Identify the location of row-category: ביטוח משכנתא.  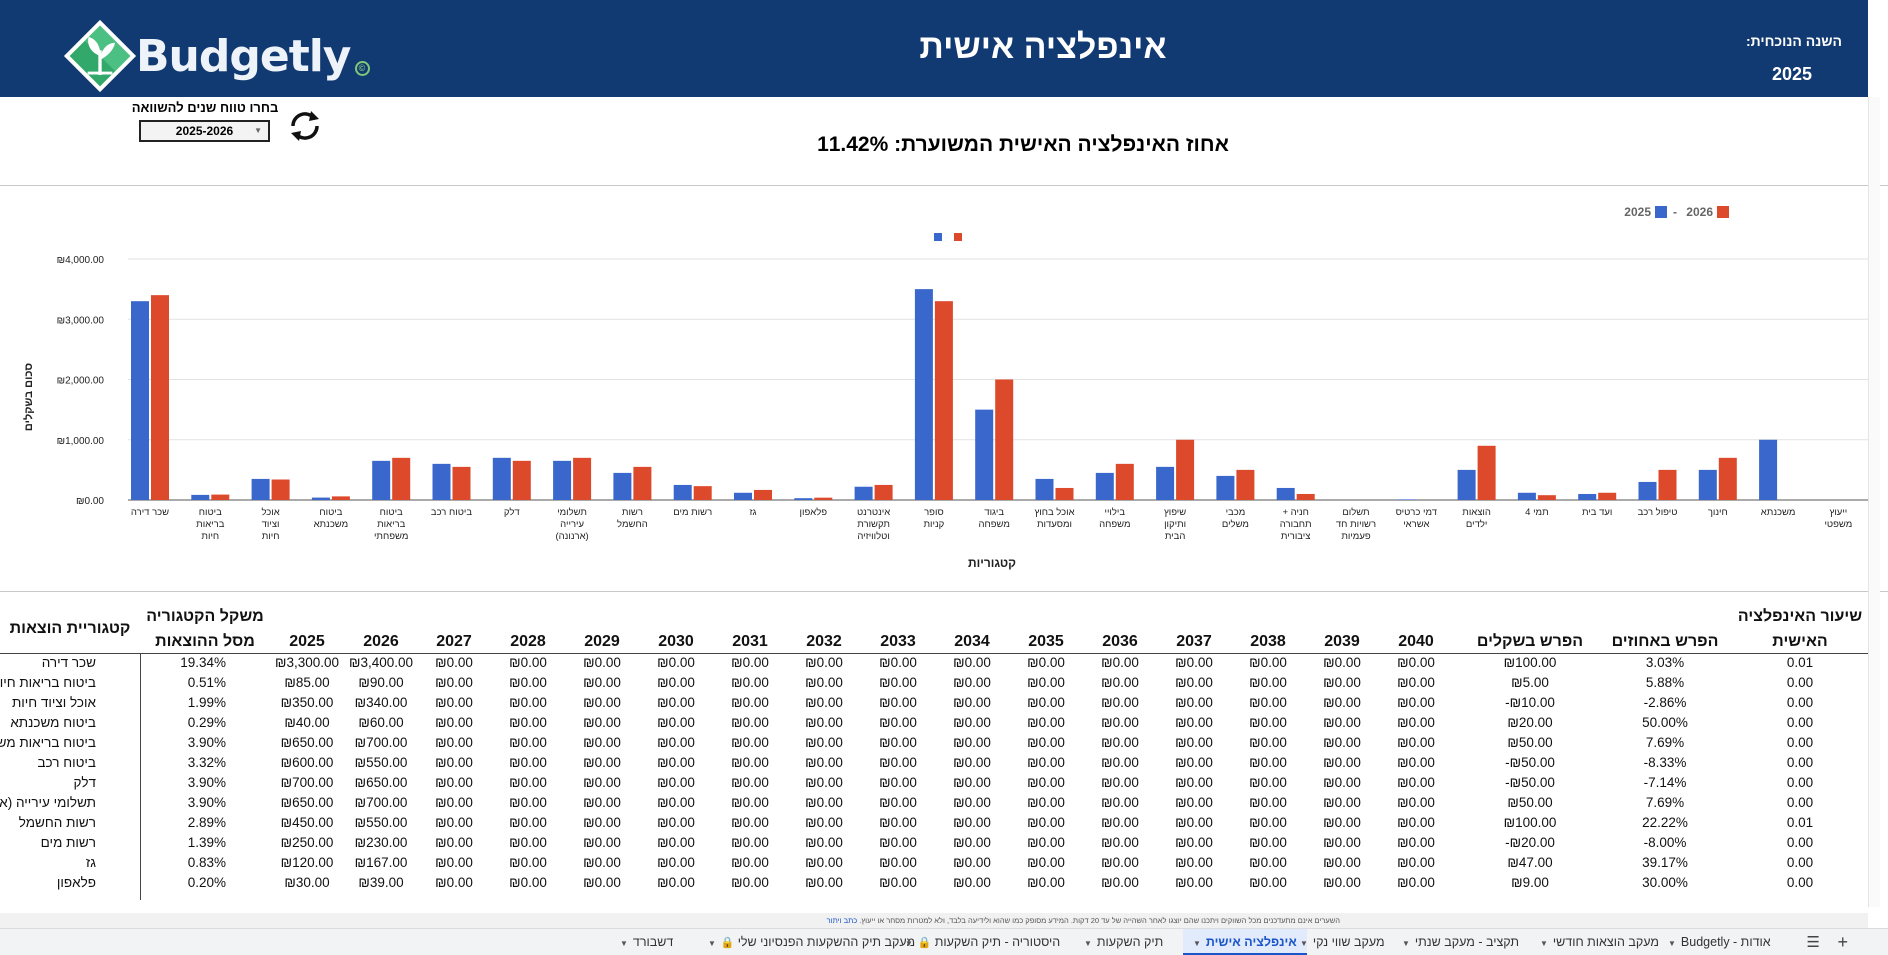
(53, 722).